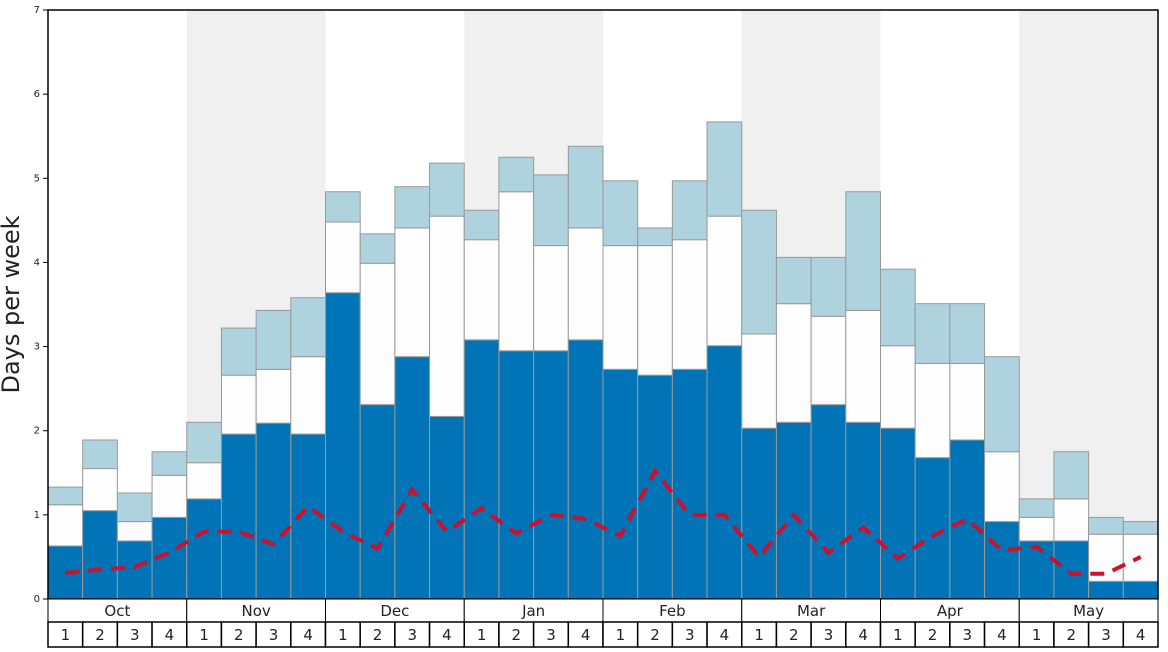 The image size is (1168, 652). What do you see at coordinates (37, 431) in the screenshot?
I see `y-tick-label: 2` at bounding box center [37, 431].